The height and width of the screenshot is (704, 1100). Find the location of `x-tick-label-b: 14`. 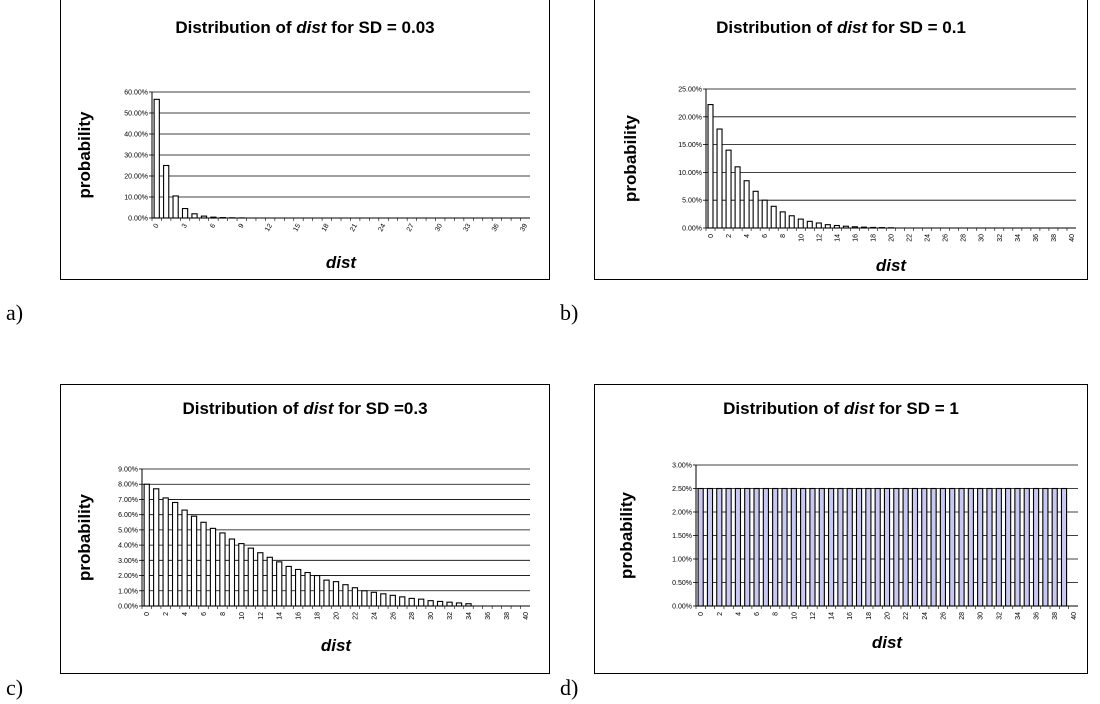

x-tick-label-b: 14 is located at coordinates (837, 238).